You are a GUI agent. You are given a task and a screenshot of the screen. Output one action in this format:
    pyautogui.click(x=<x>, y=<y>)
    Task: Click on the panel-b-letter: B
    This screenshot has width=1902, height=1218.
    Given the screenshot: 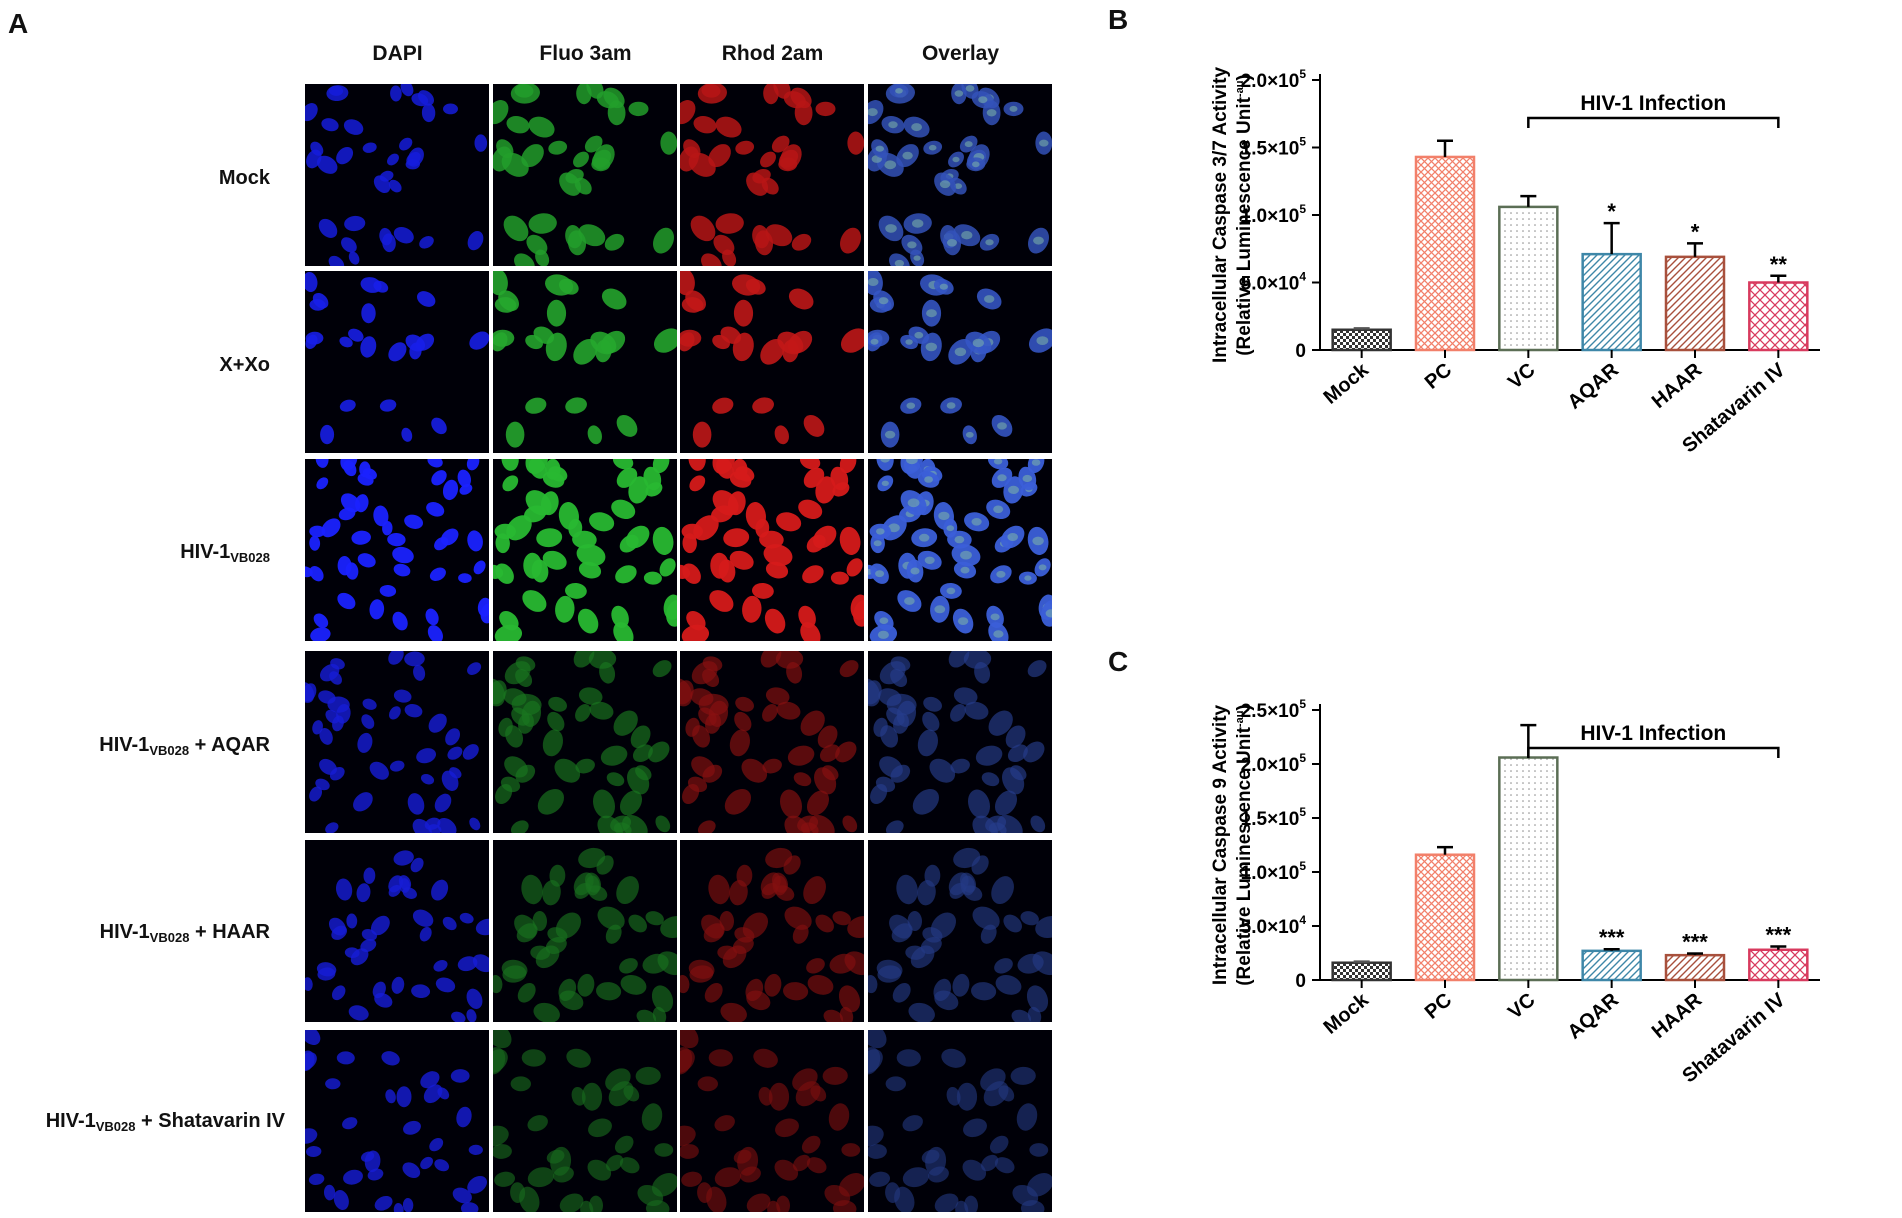 What is the action you would take?
    pyautogui.click(x=1118, y=19)
    